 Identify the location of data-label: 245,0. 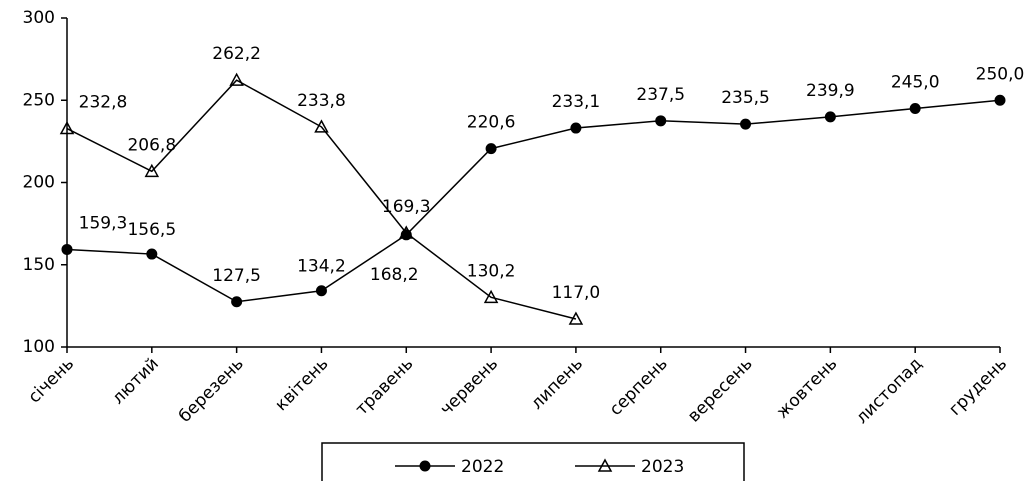
(915, 82).